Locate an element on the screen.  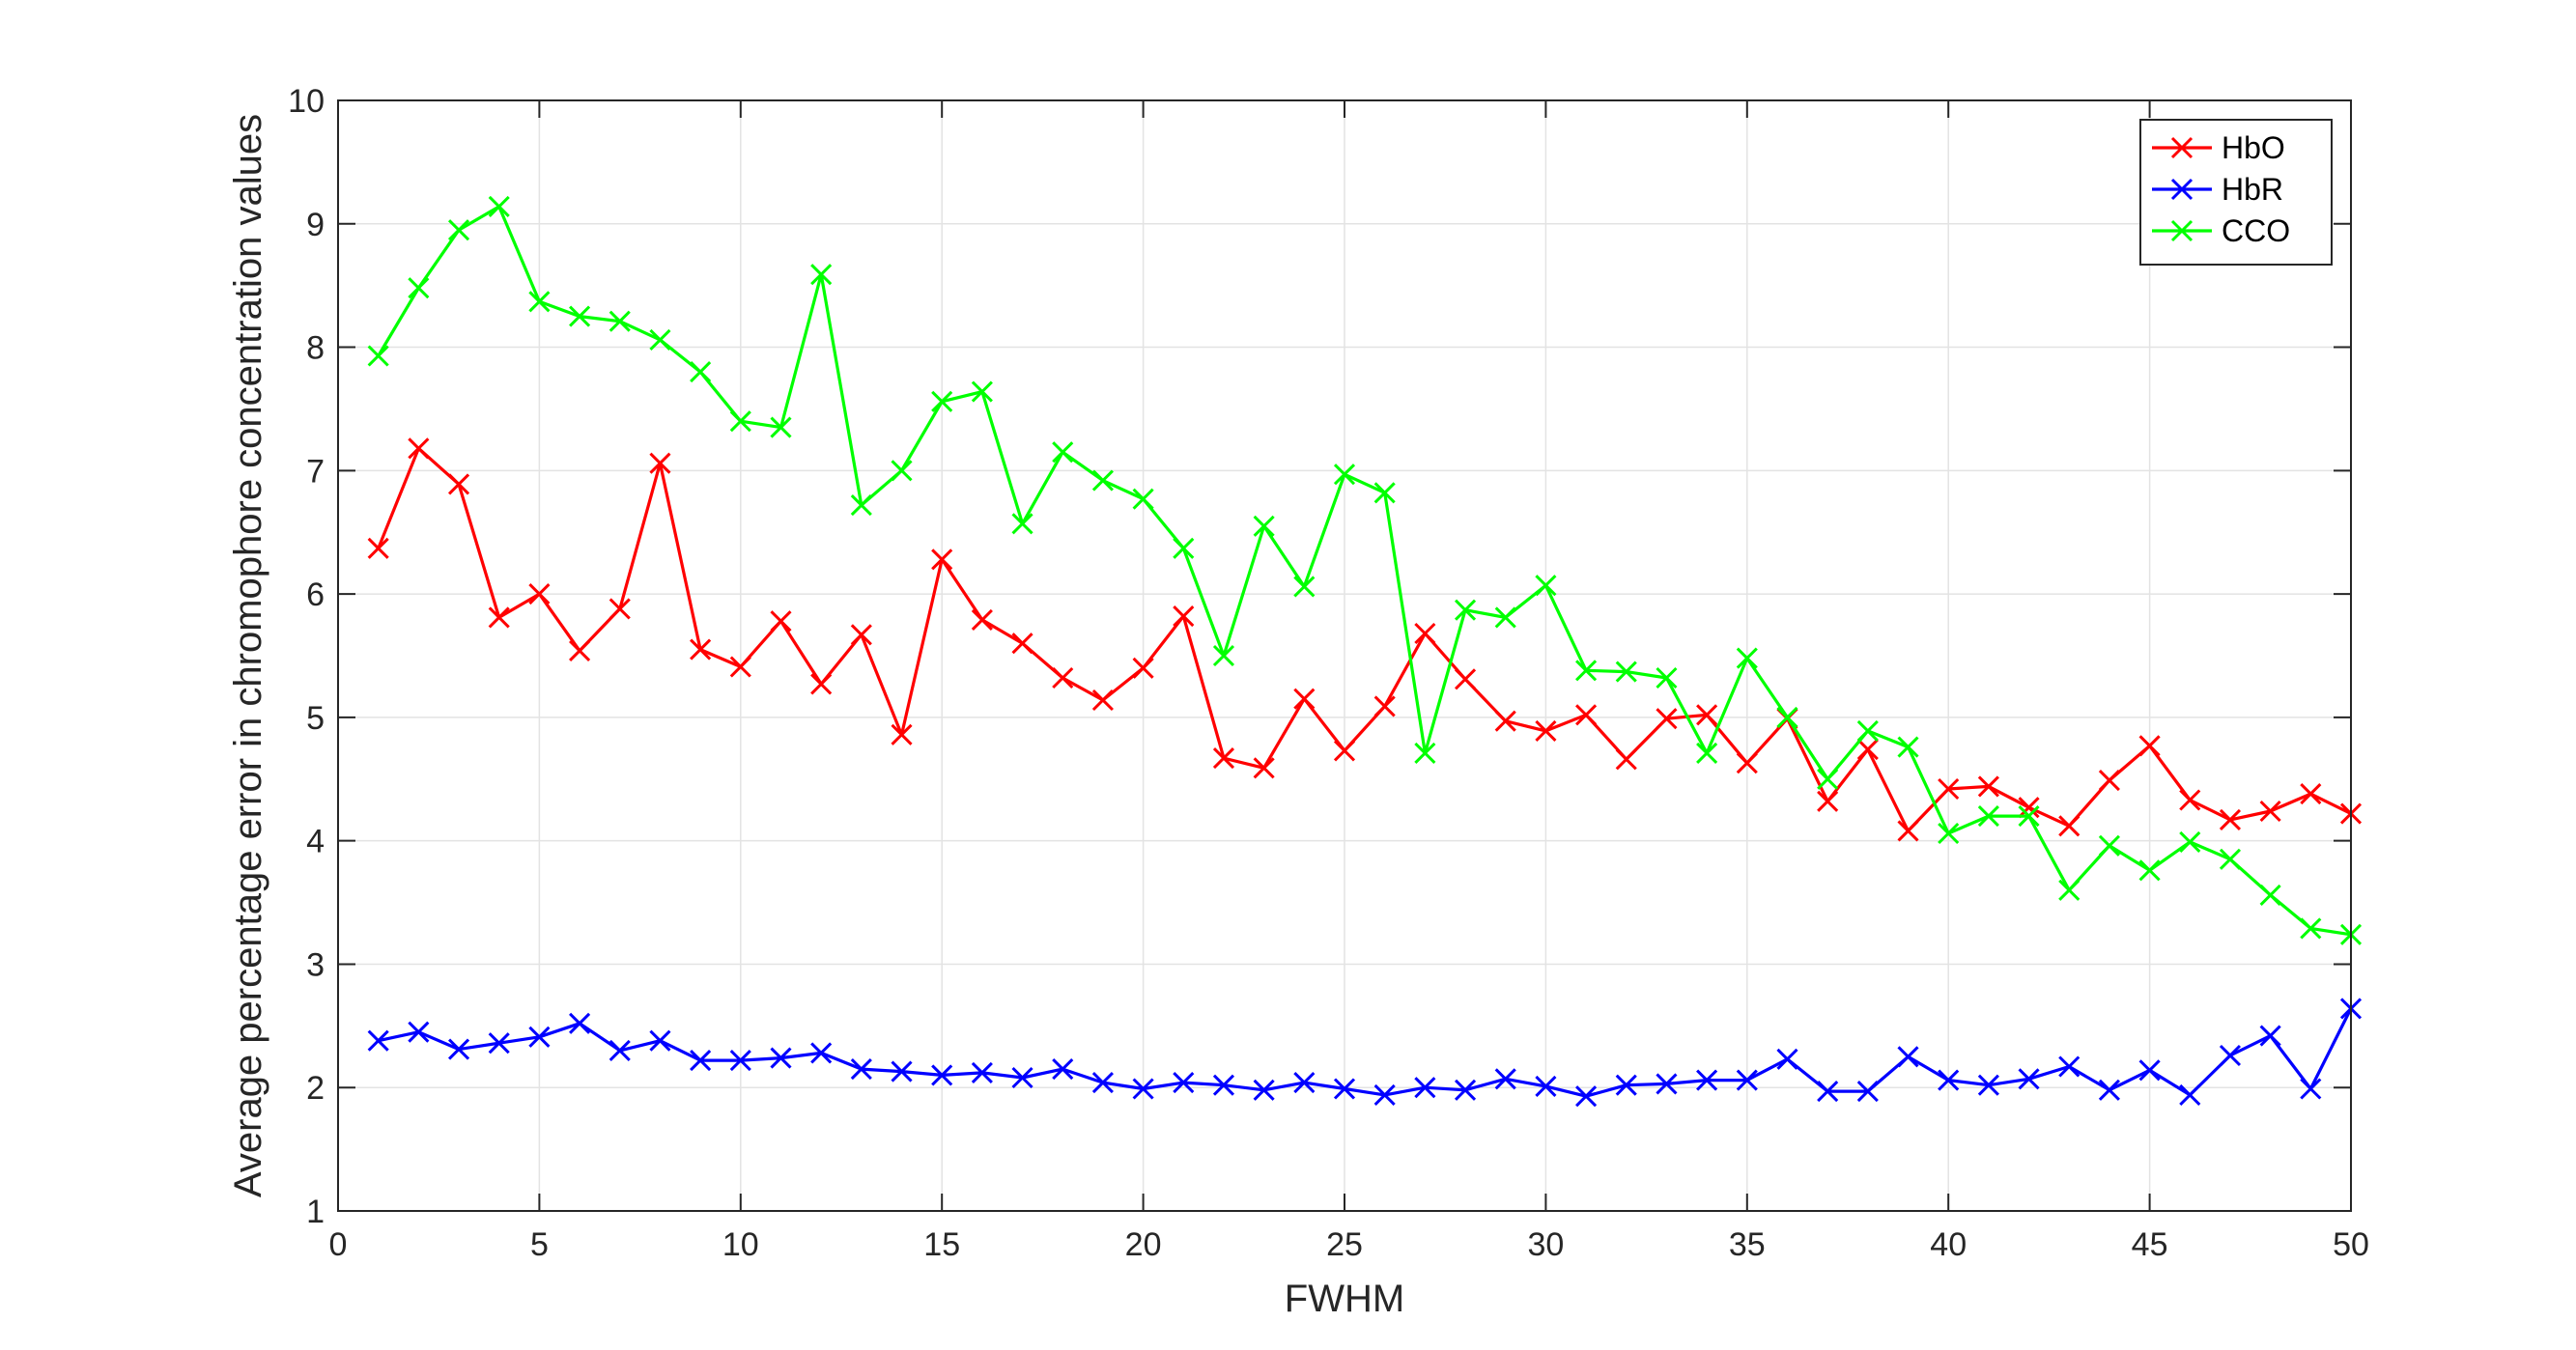
y-tick-label: 4 is located at coordinates (315, 842).